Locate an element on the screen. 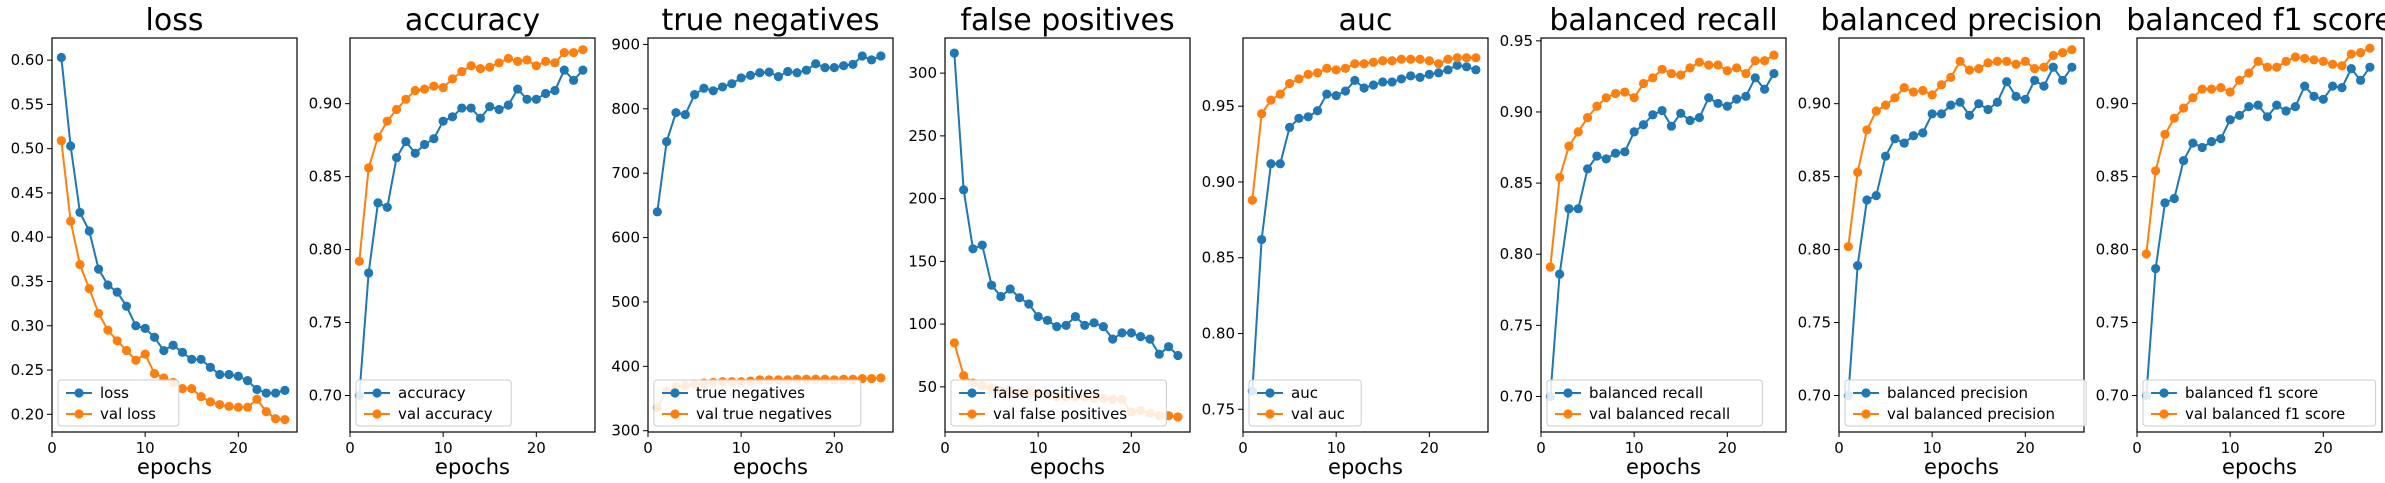 The image size is (2385, 483). legend-entry: auc is located at coordinates (1304, 393).